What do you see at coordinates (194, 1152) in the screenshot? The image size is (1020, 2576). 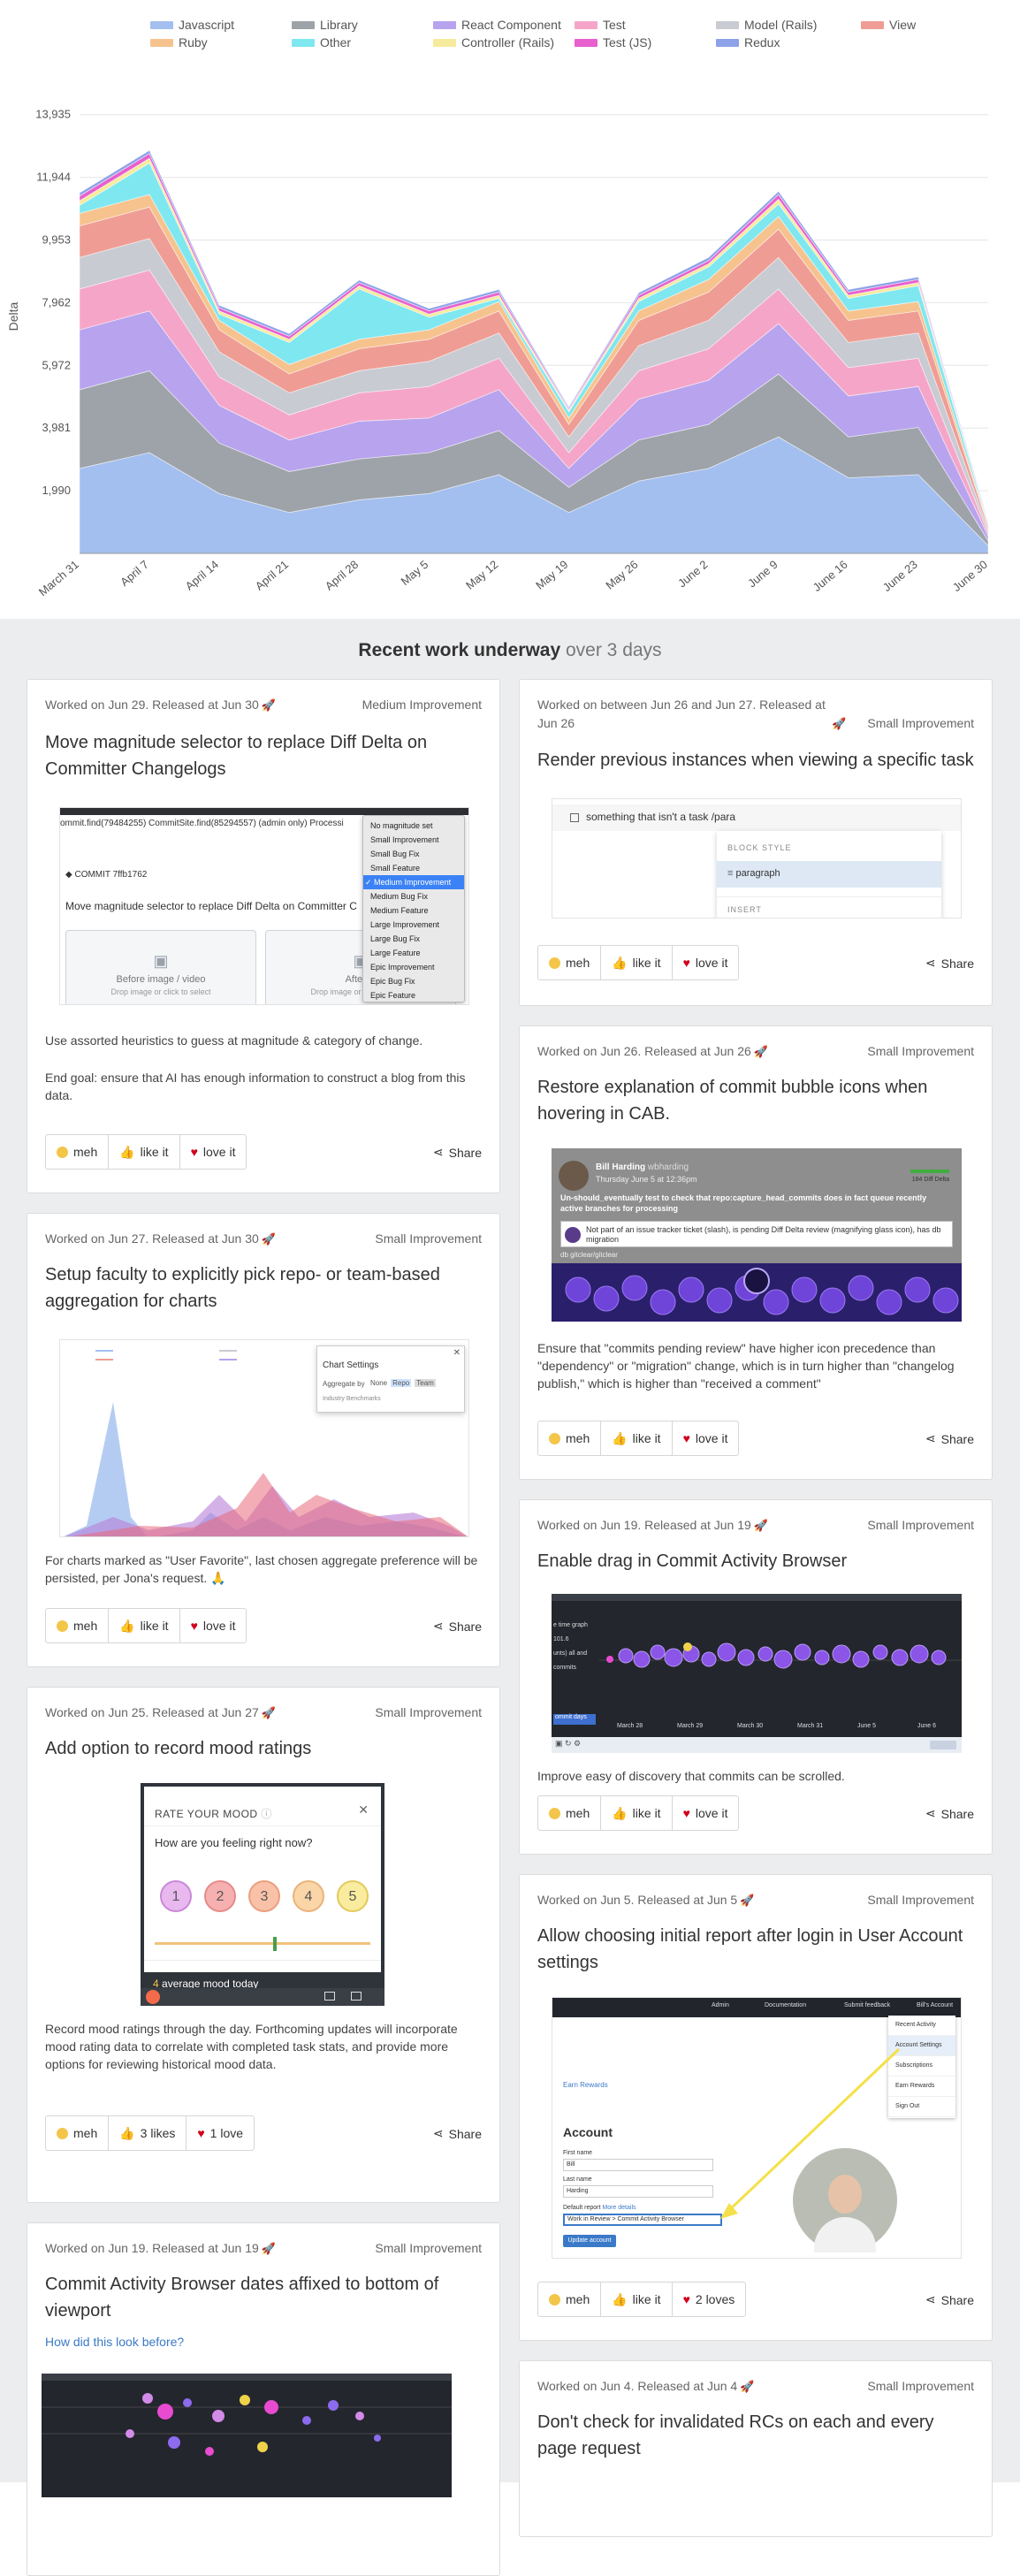 I see `heart-icon: ♥` at bounding box center [194, 1152].